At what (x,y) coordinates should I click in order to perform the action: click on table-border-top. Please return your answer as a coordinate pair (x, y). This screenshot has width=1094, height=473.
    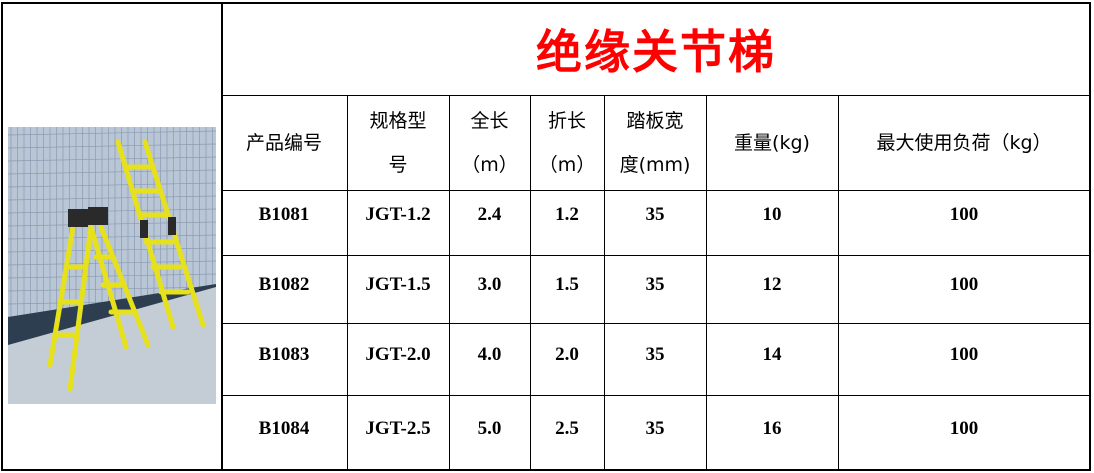
    Looking at the image, I should click on (546, 3).